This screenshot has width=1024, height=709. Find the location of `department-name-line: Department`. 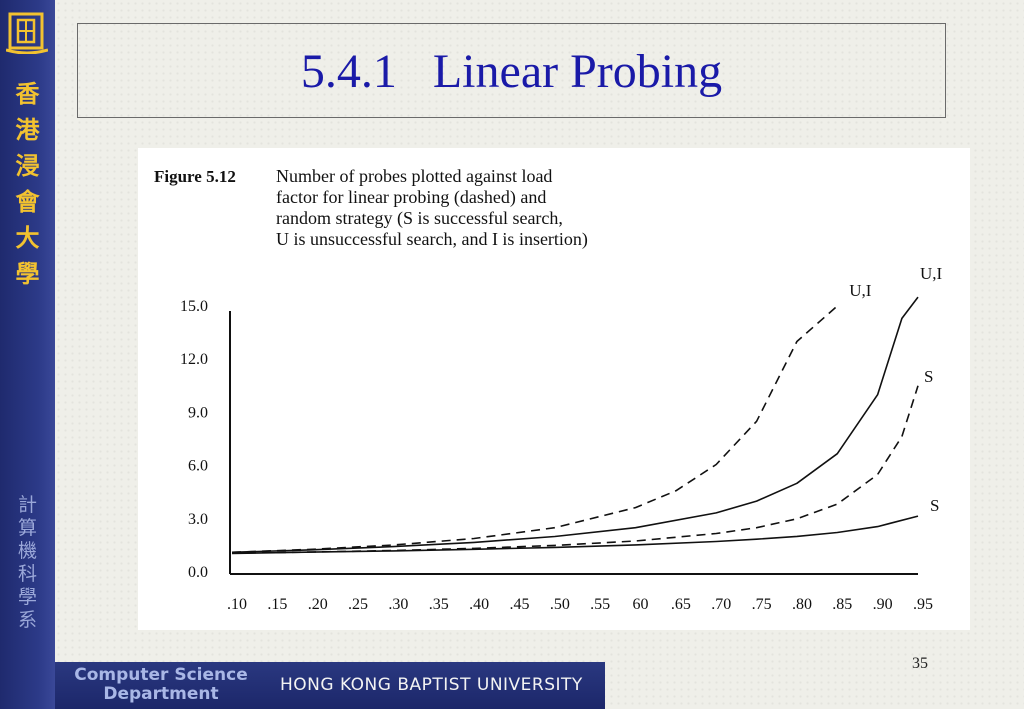

department-name-line: Department is located at coordinates (161, 694).